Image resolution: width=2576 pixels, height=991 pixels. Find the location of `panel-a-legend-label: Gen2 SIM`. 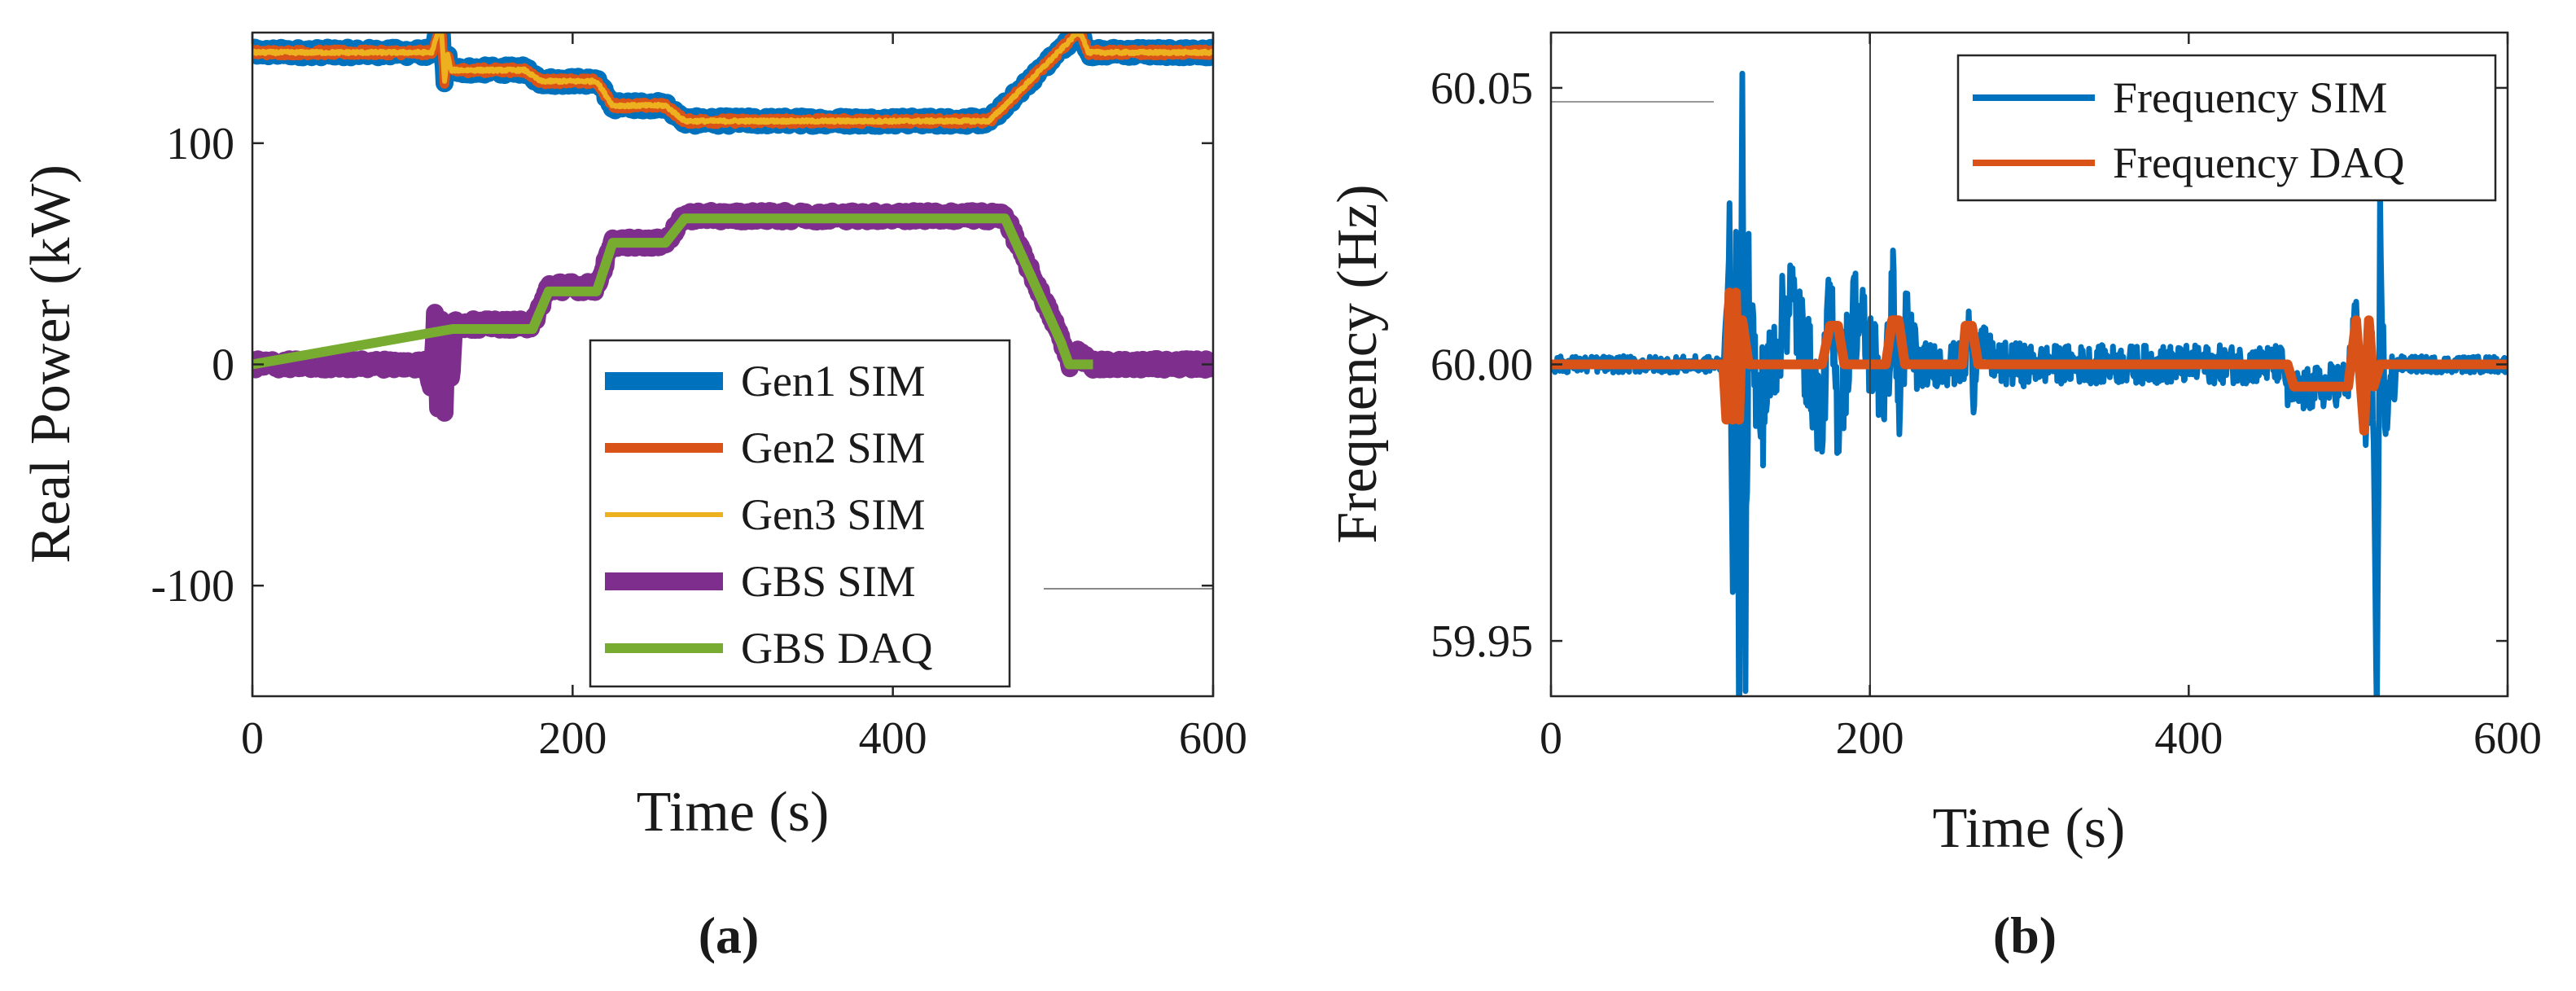

panel-a-legend-label: Gen2 SIM is located at coordinates (833, 448).